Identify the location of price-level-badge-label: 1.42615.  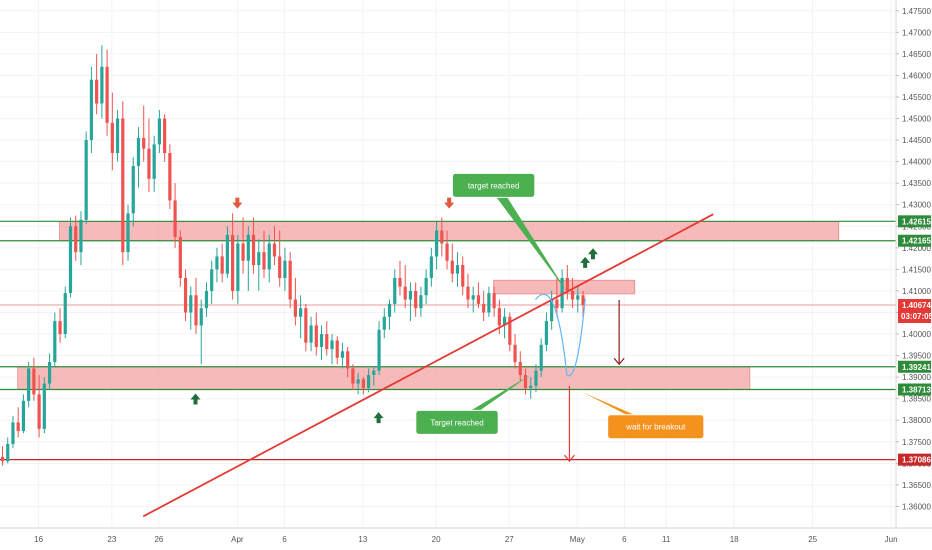
(916, 221).